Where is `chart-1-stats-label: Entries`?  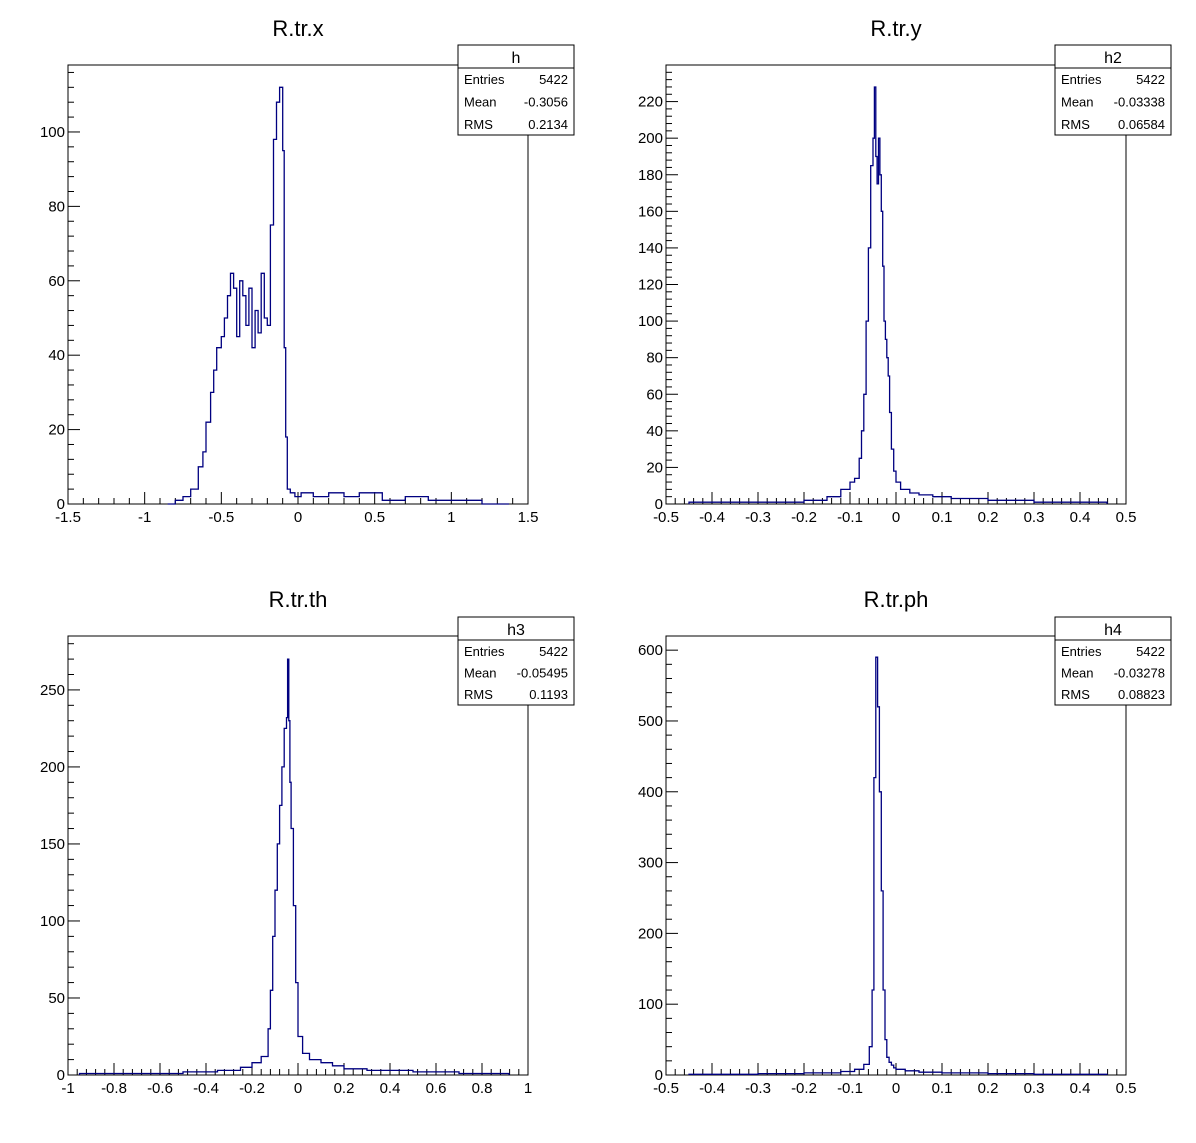 chart-1-stats-label: Entries is located at coordinates (1081, 79).